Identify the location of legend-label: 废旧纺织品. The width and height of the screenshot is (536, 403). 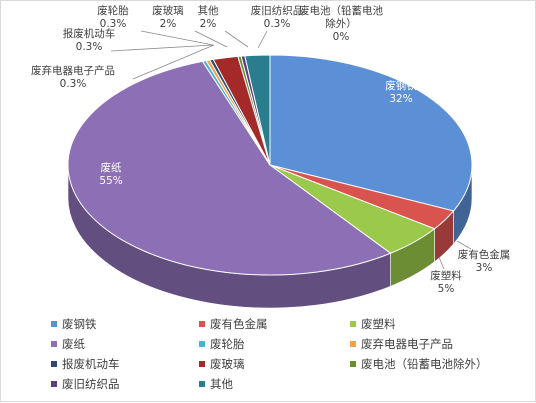
(91, 384).